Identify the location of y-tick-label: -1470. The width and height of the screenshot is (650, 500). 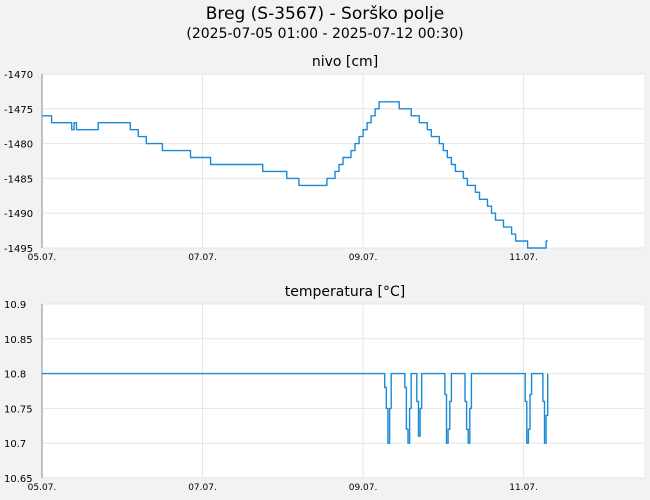
(18, 75).